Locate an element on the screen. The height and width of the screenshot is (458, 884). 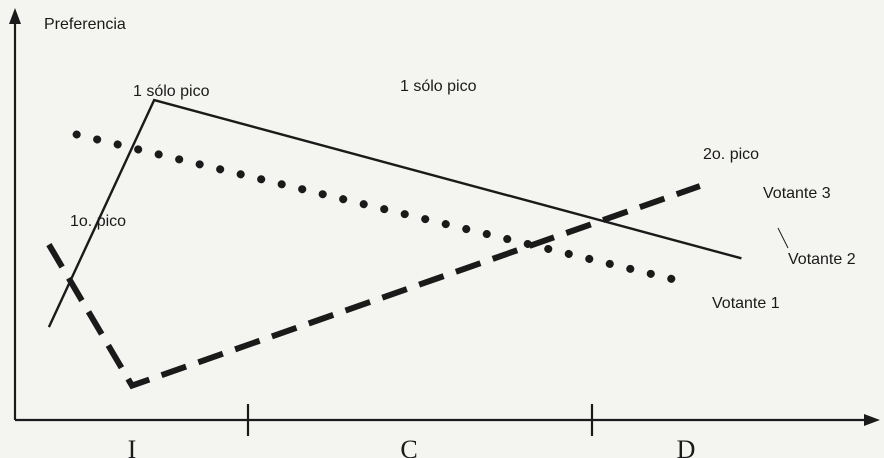
series-label-votante-2: Votante 2 is located at coordinates (822, 259).